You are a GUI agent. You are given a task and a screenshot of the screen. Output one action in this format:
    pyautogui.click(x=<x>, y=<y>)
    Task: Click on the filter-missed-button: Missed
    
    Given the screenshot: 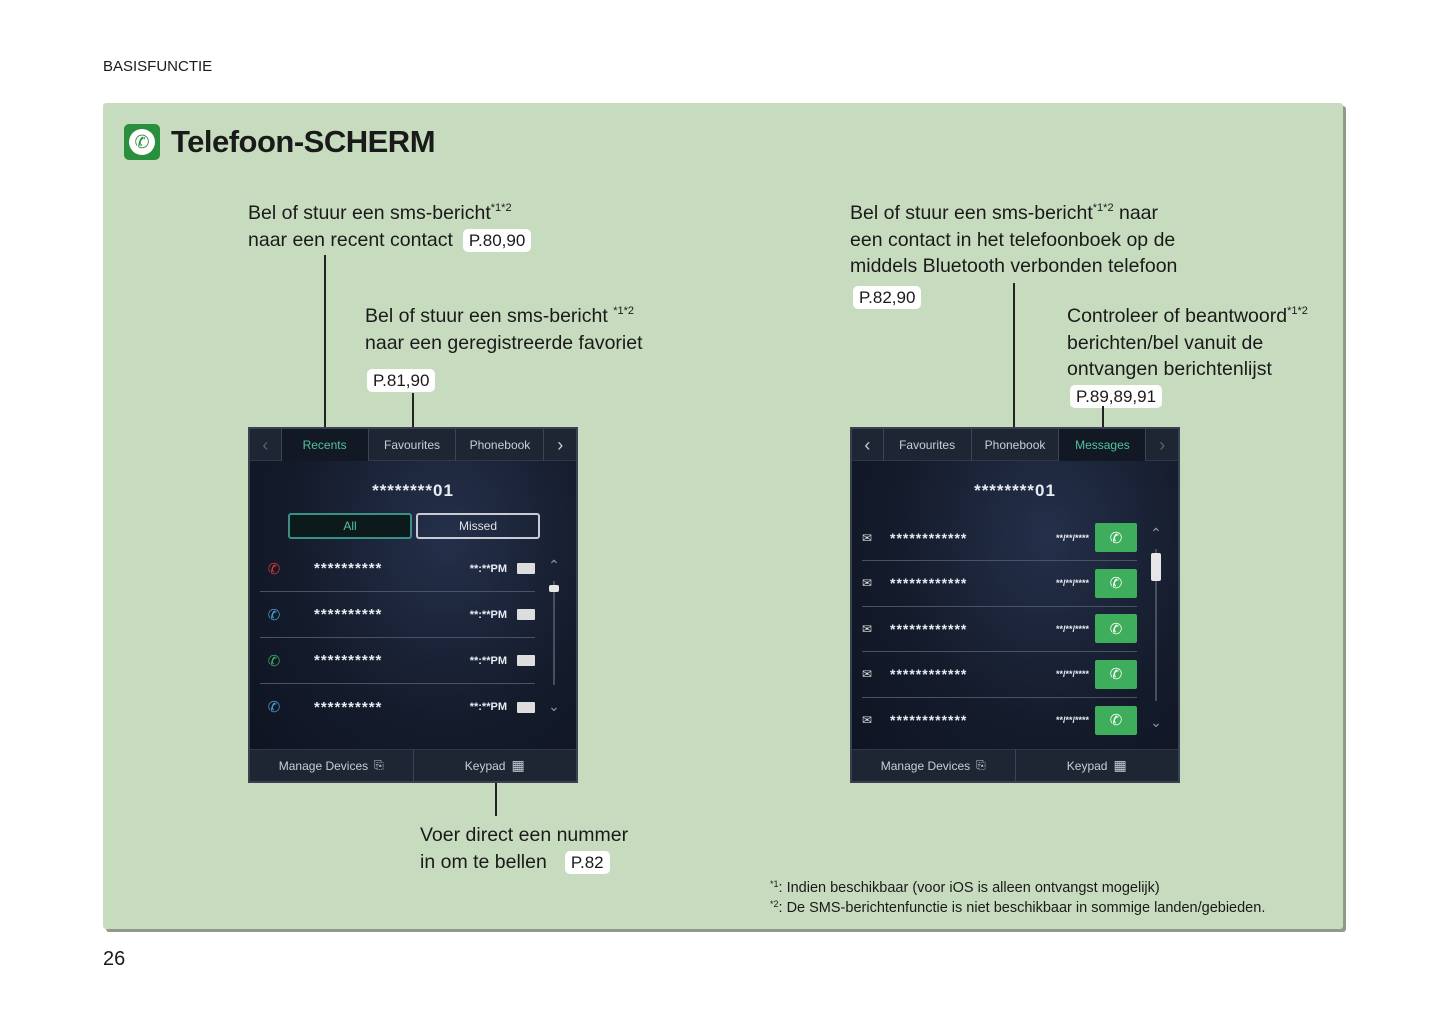 What is the action you would take?
    pyautogui.click(x=478, y=526)
    